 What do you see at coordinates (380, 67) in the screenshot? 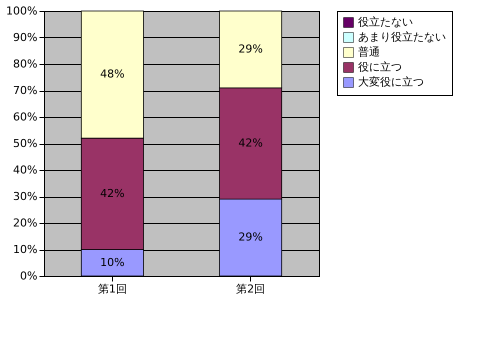
I see `legend-label: 役に立つ` at bounding box center [380, 67].